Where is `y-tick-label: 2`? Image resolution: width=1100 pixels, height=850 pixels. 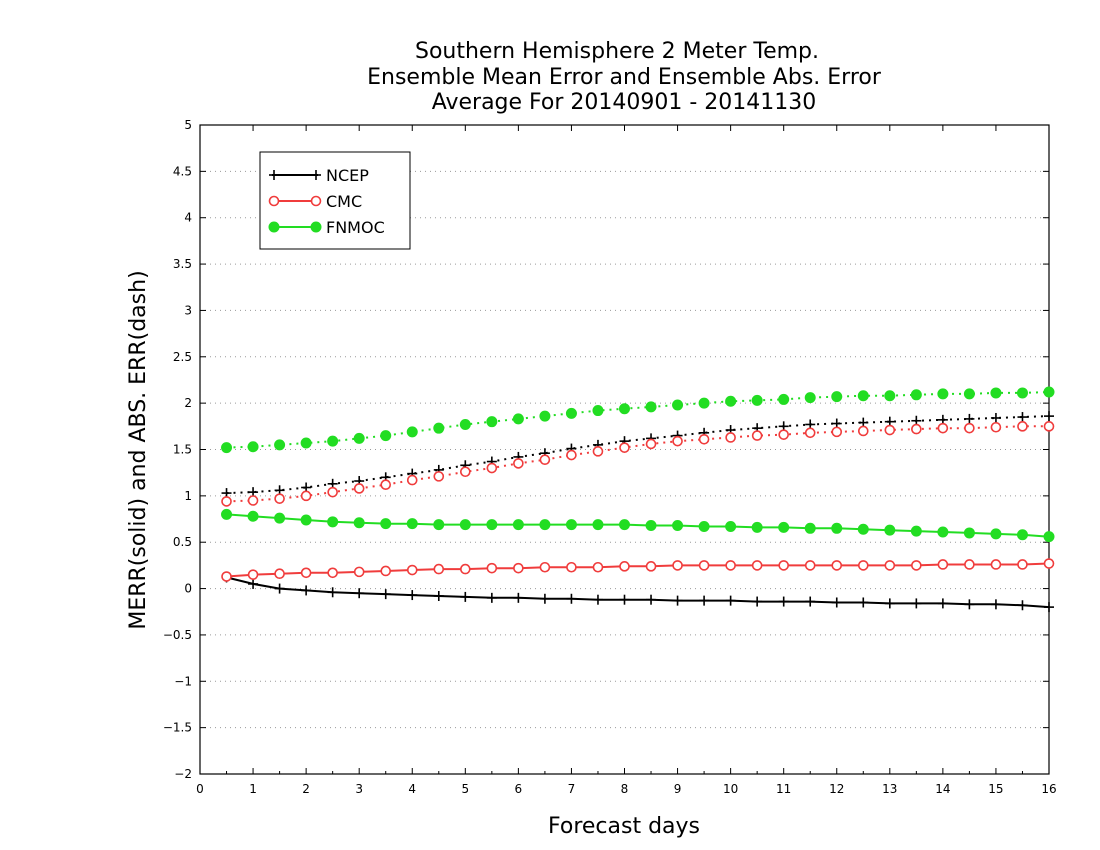
y-tick-label: 2 is located at coordinates (188, 403).